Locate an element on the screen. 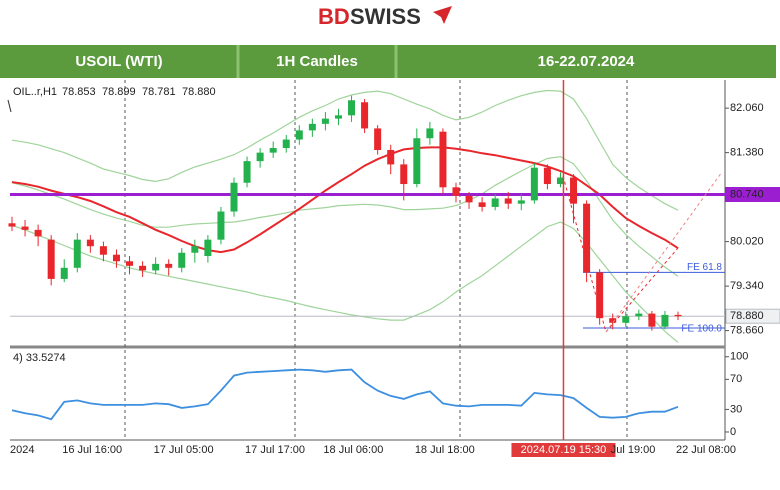 The height and width of the screenshot is (490, 780). indicator-line is located at coordinates (345, 394).